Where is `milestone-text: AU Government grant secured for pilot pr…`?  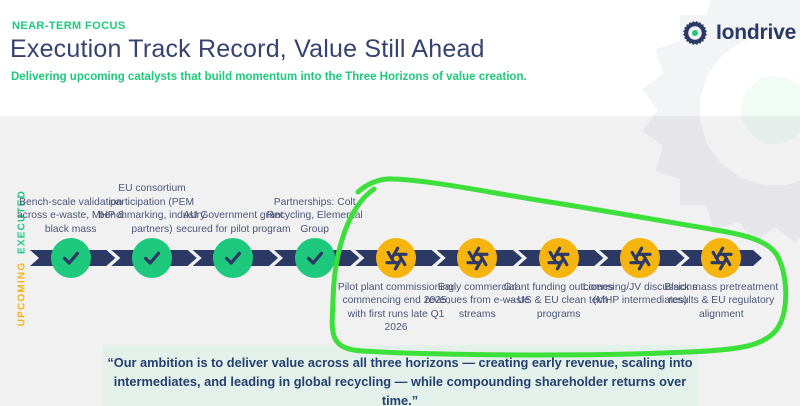
milestone-text: AU Government grant secured for pilot pr… is located at coordinates (233, 222).